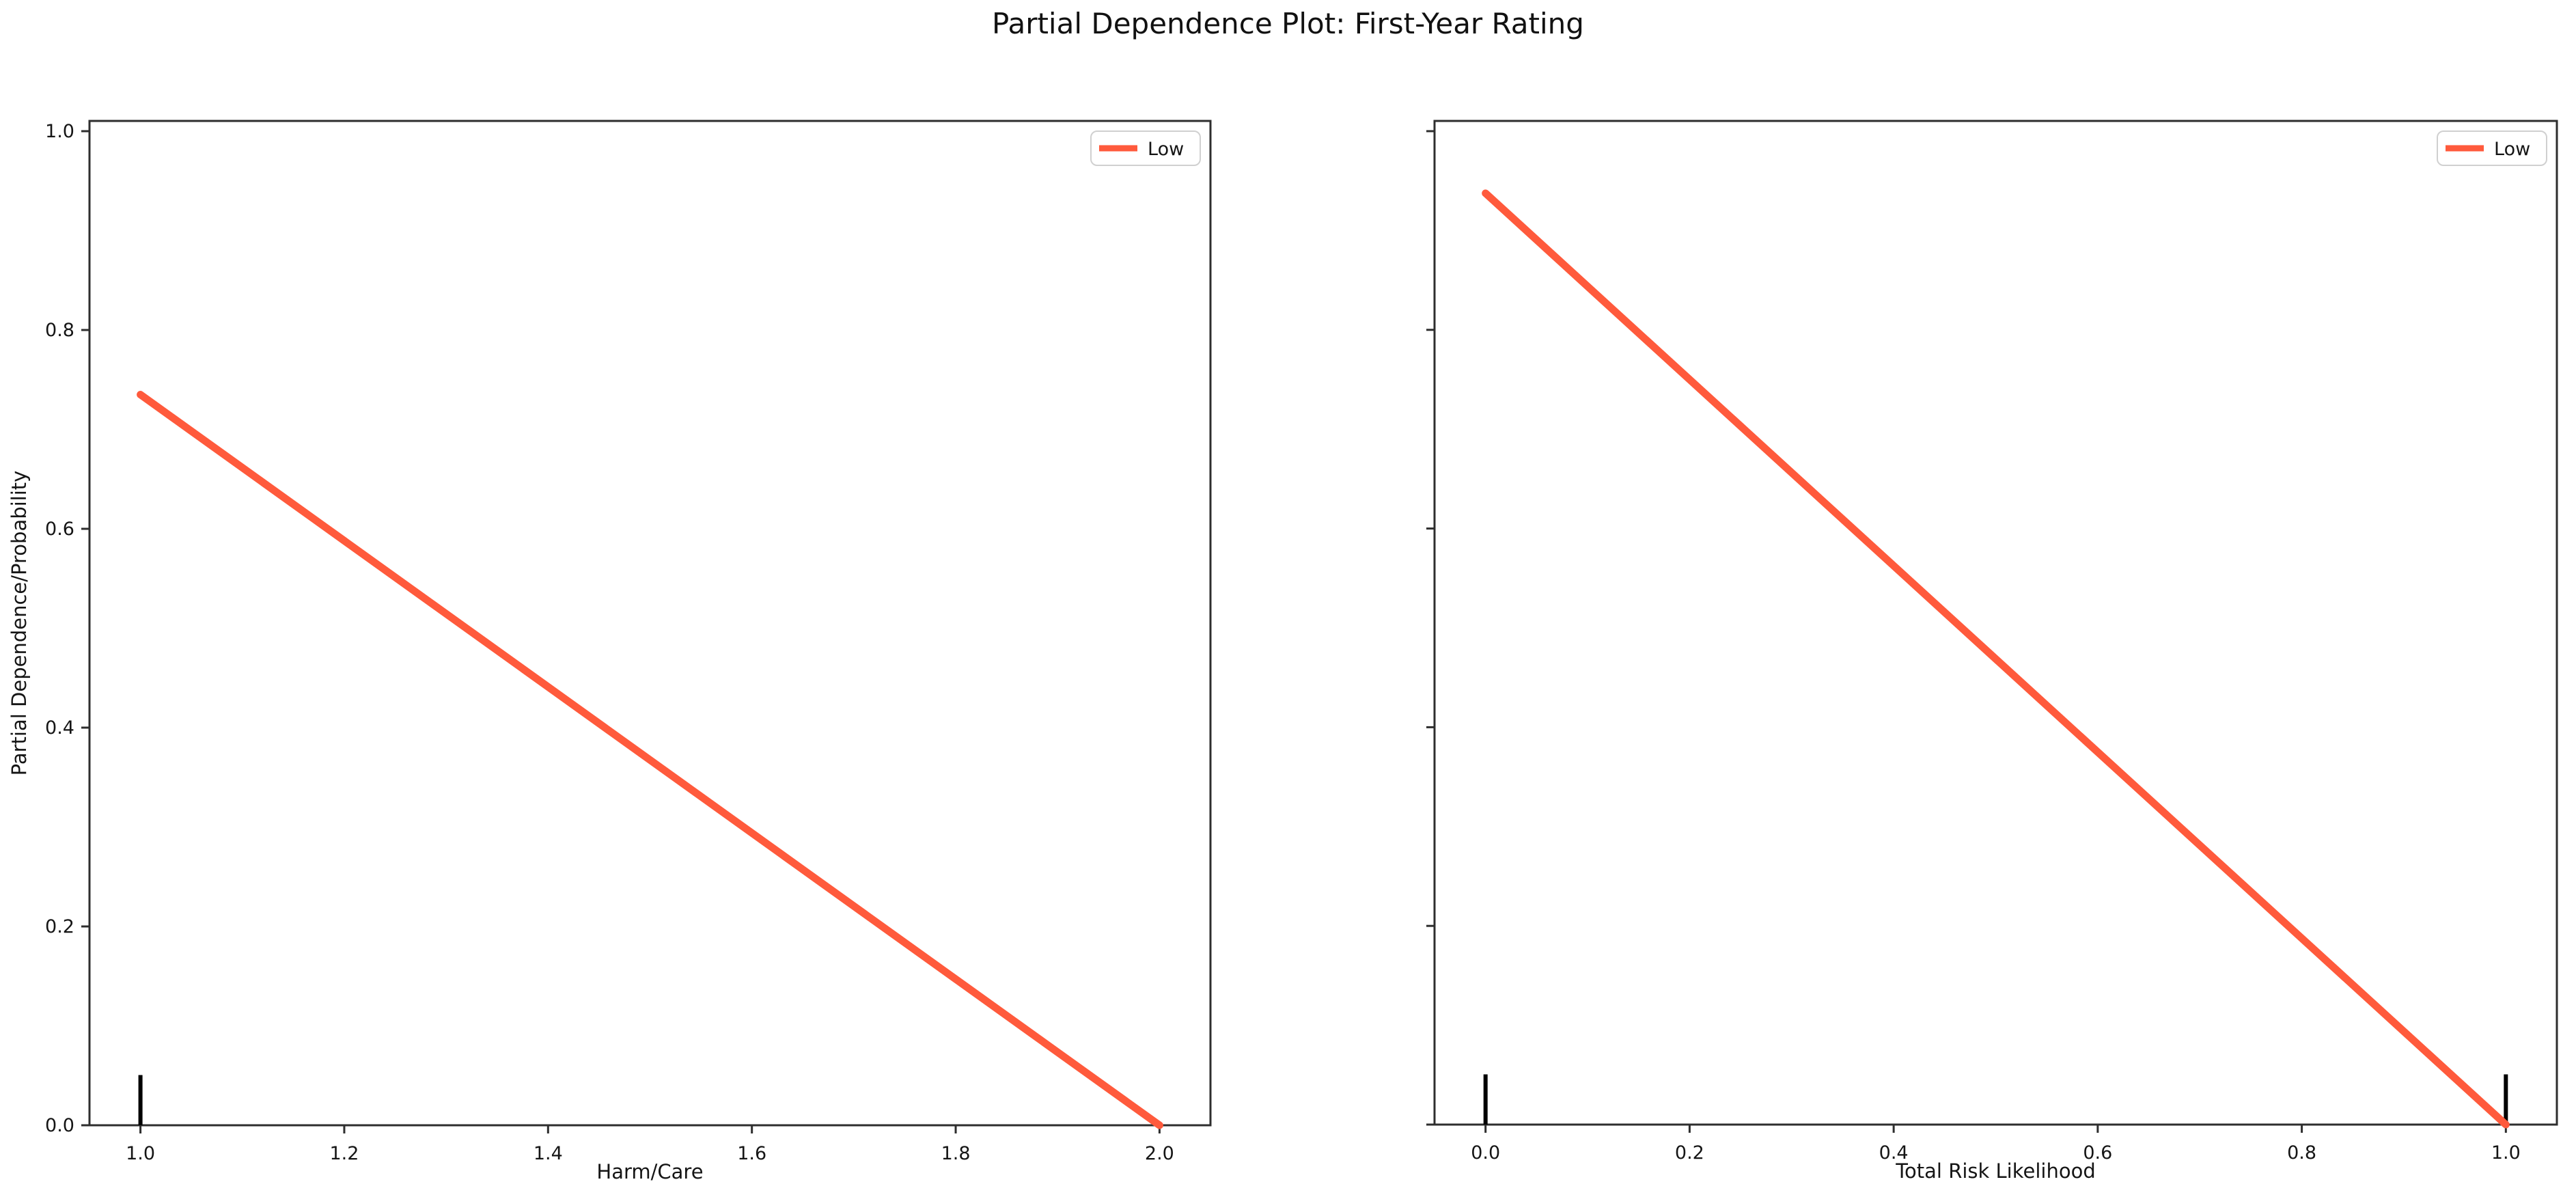 The image size is (2576, 1197). What do you see at coordinates (1689, 1153) in the screenshot?
I see `right-x-tick-label: 0.2` at bounding box center [1689, 1153].